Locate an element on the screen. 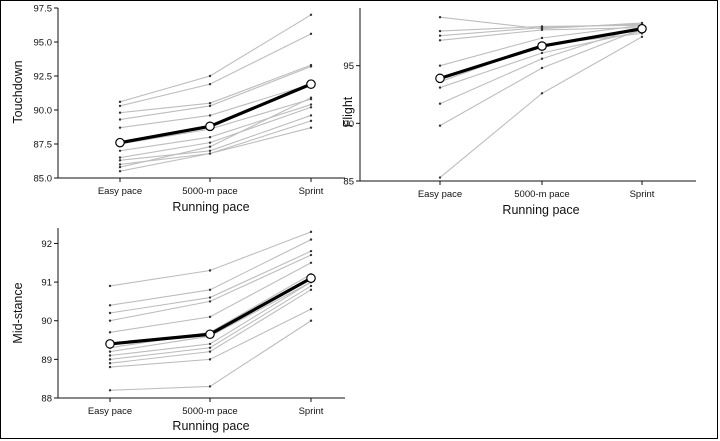  mid-stance-ytick-label: 91 is located at coordinates (46, 283).